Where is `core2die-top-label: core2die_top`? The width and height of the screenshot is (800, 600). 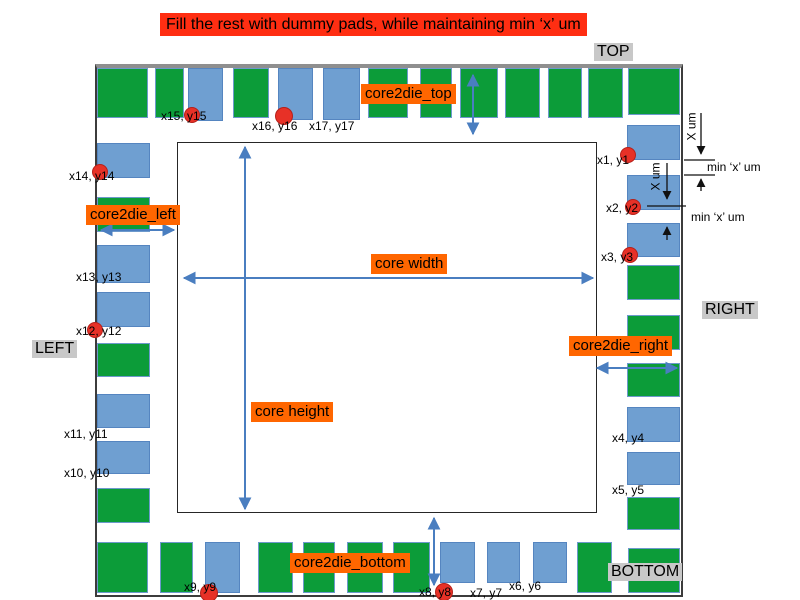
core2die-top-label: core2die_top is located at coordinates (408, 94).